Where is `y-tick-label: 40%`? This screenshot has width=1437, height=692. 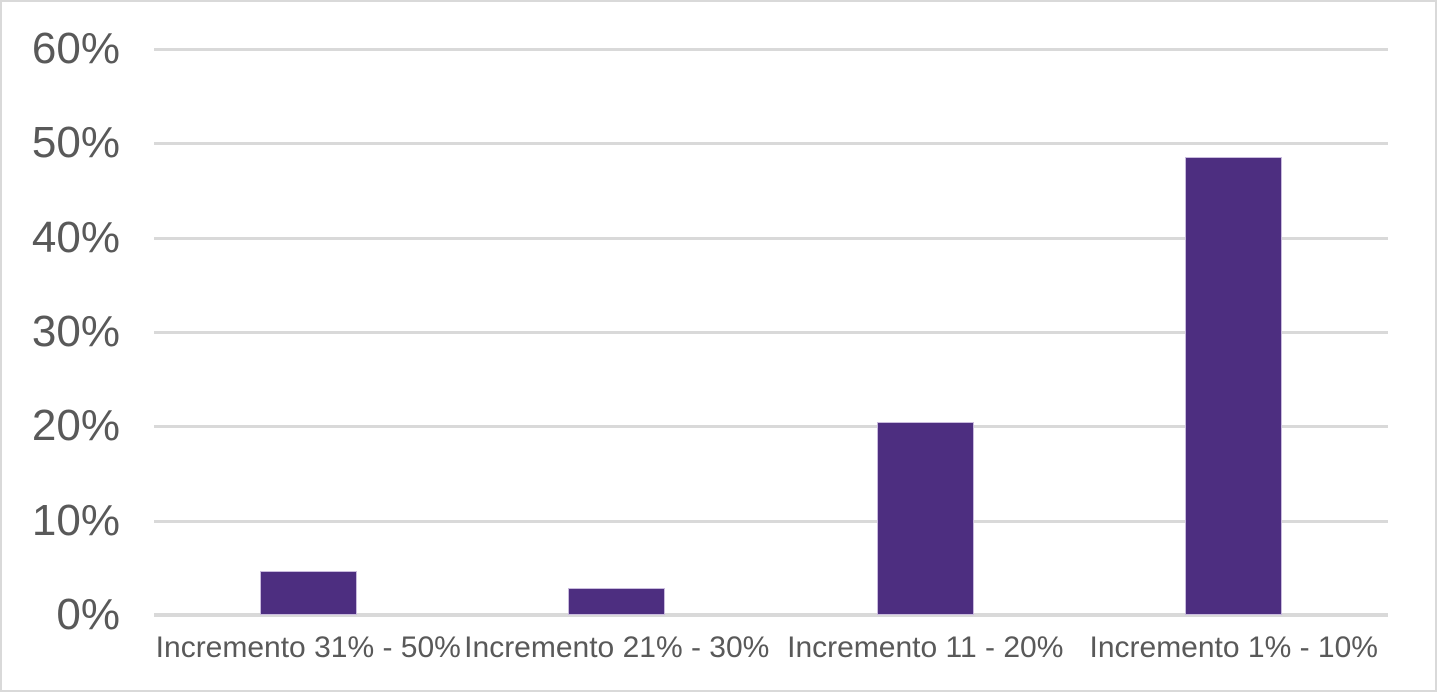
y-tick-label: 40% is located at coordinates (75, 237).